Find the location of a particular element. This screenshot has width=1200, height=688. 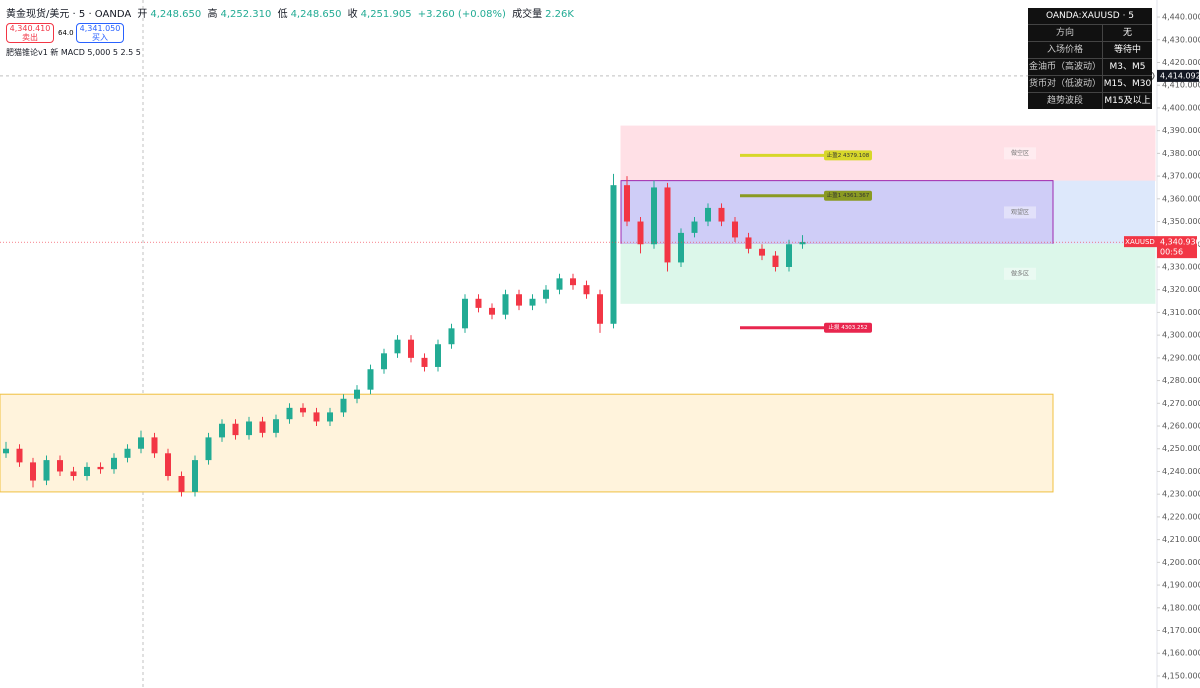

table-row: 趋势波段 M15及以上 is located at coordinates (1090, 100).